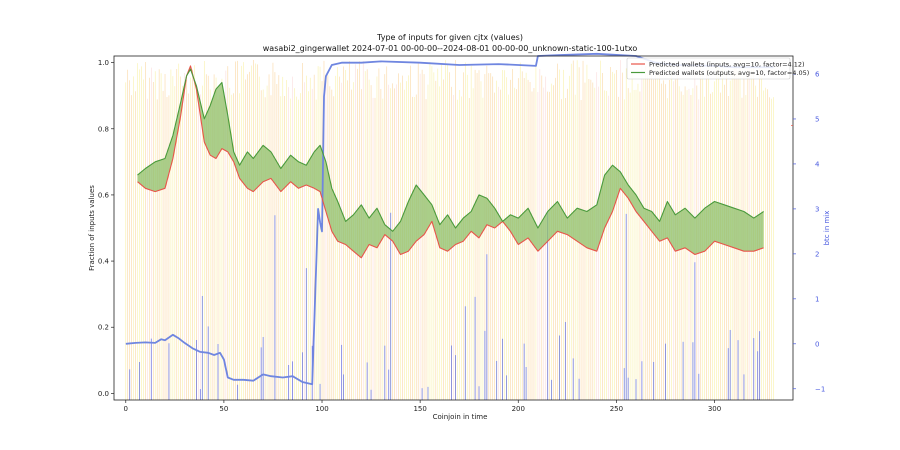 The image size is (900, 450). What do you see at coordinates (103, 328) in the screenshot?
I see `y-tick-label: 0.2` at bounding box center [103, 328].